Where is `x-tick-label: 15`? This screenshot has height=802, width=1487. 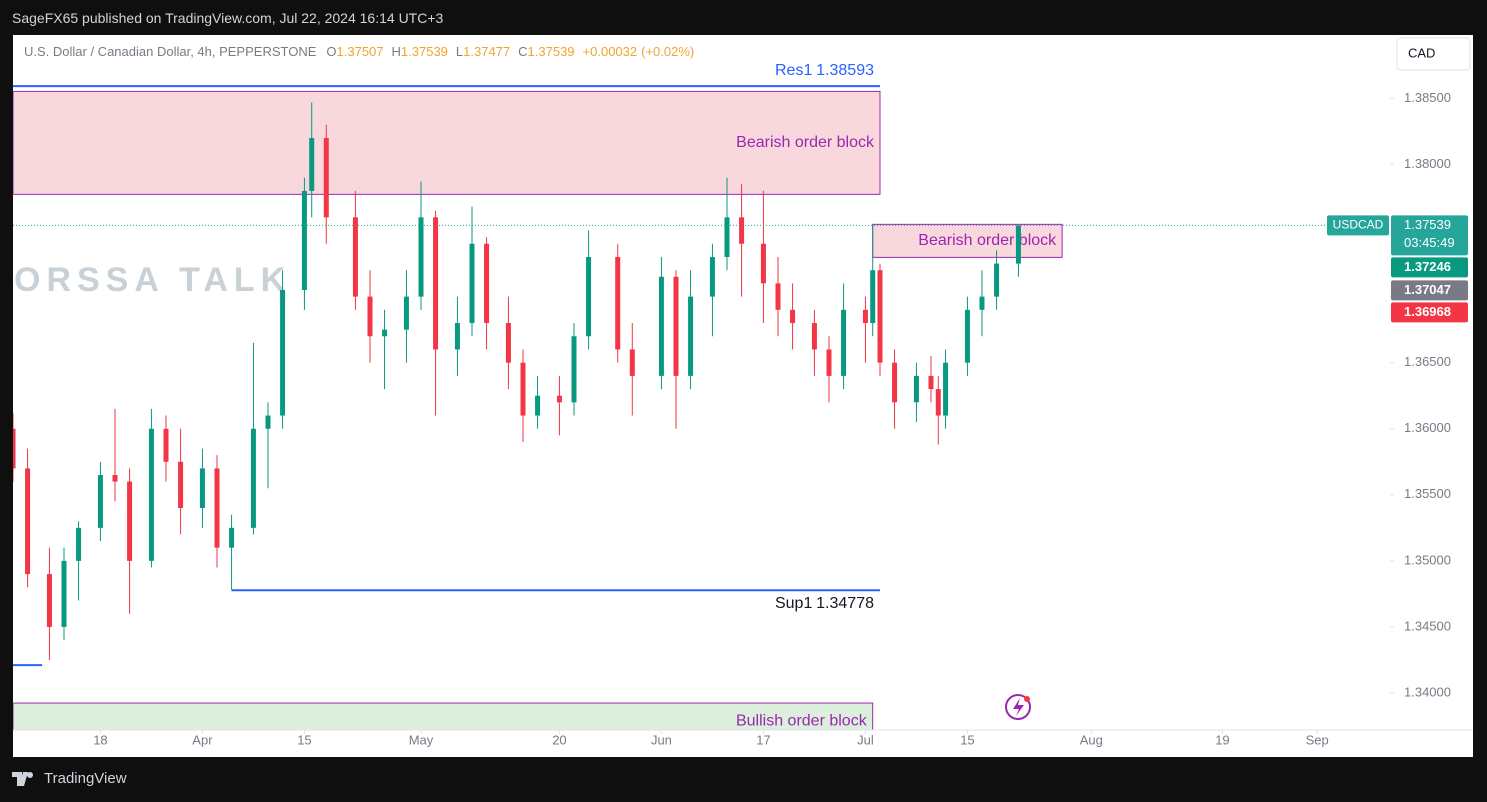
x-tick-label: 15 is located at coordinates (304, 739).